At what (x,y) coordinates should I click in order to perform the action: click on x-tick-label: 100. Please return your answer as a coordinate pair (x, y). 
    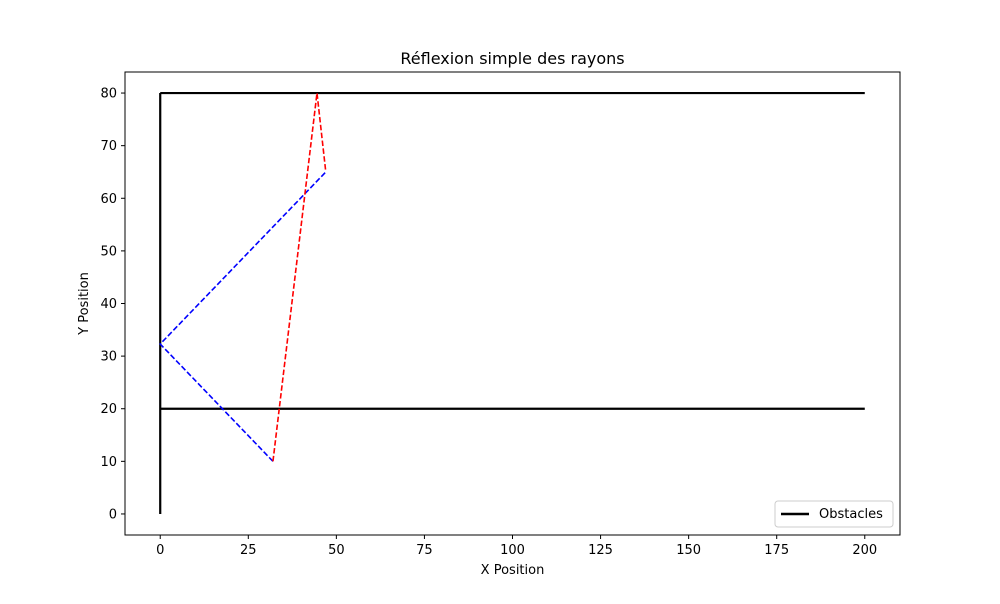
    Looking at the image, I should click on (512, 550).